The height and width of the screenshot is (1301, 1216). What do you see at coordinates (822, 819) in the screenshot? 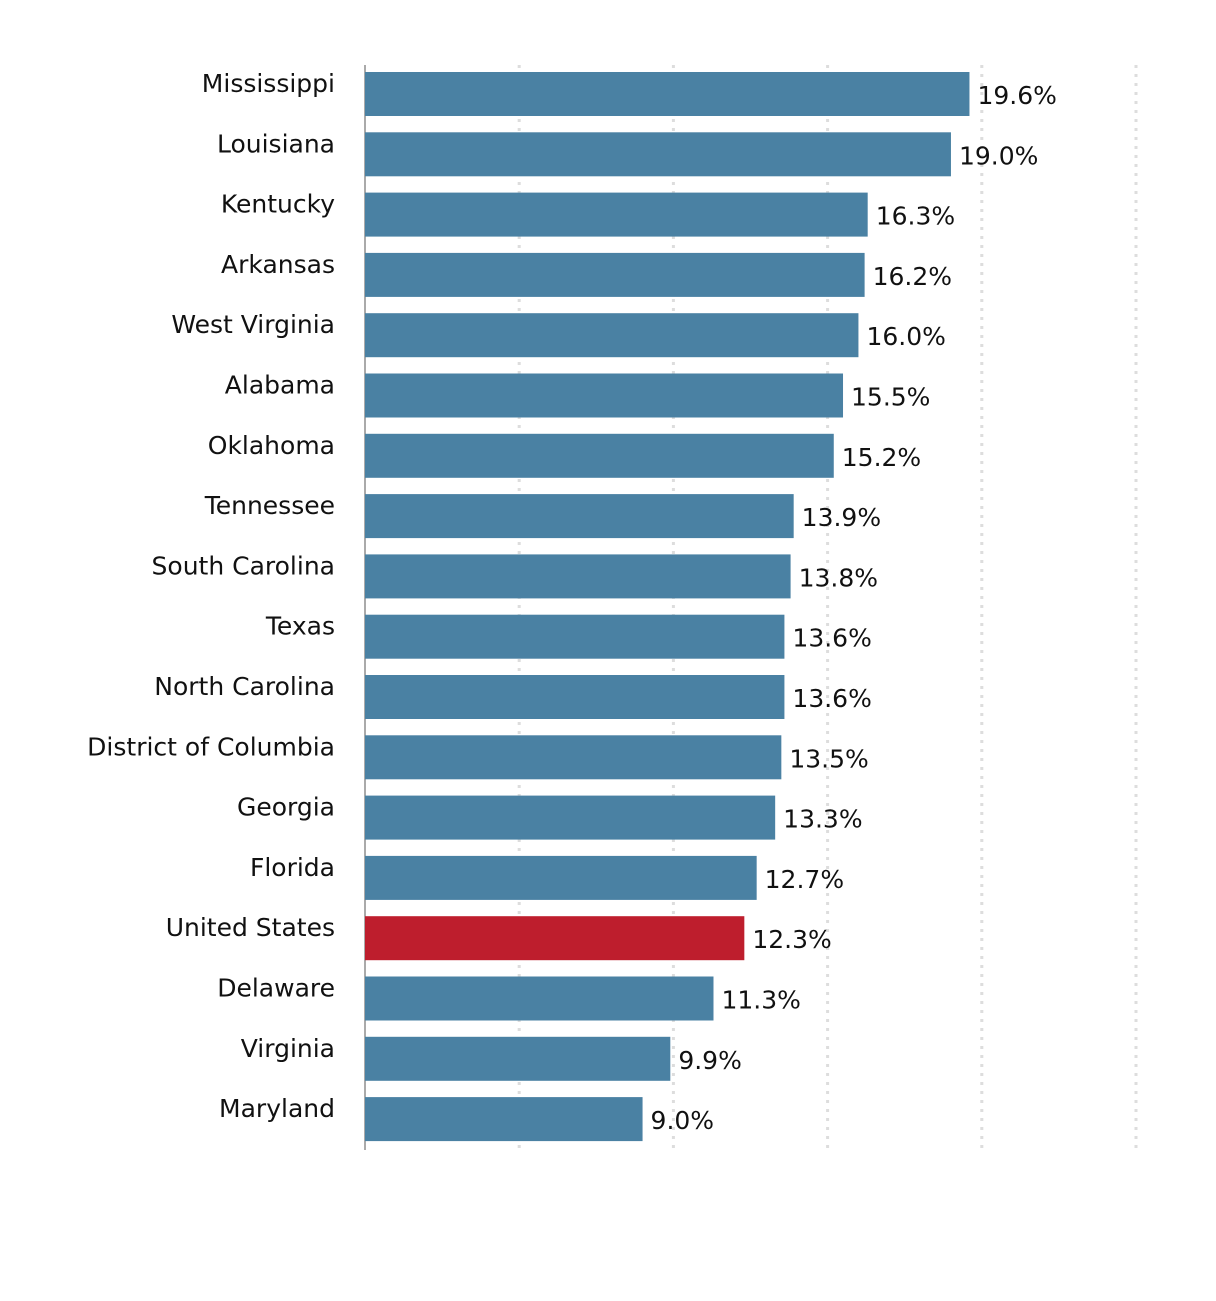
I see `value-label: 13.3%` at bounding box center [822, 819].